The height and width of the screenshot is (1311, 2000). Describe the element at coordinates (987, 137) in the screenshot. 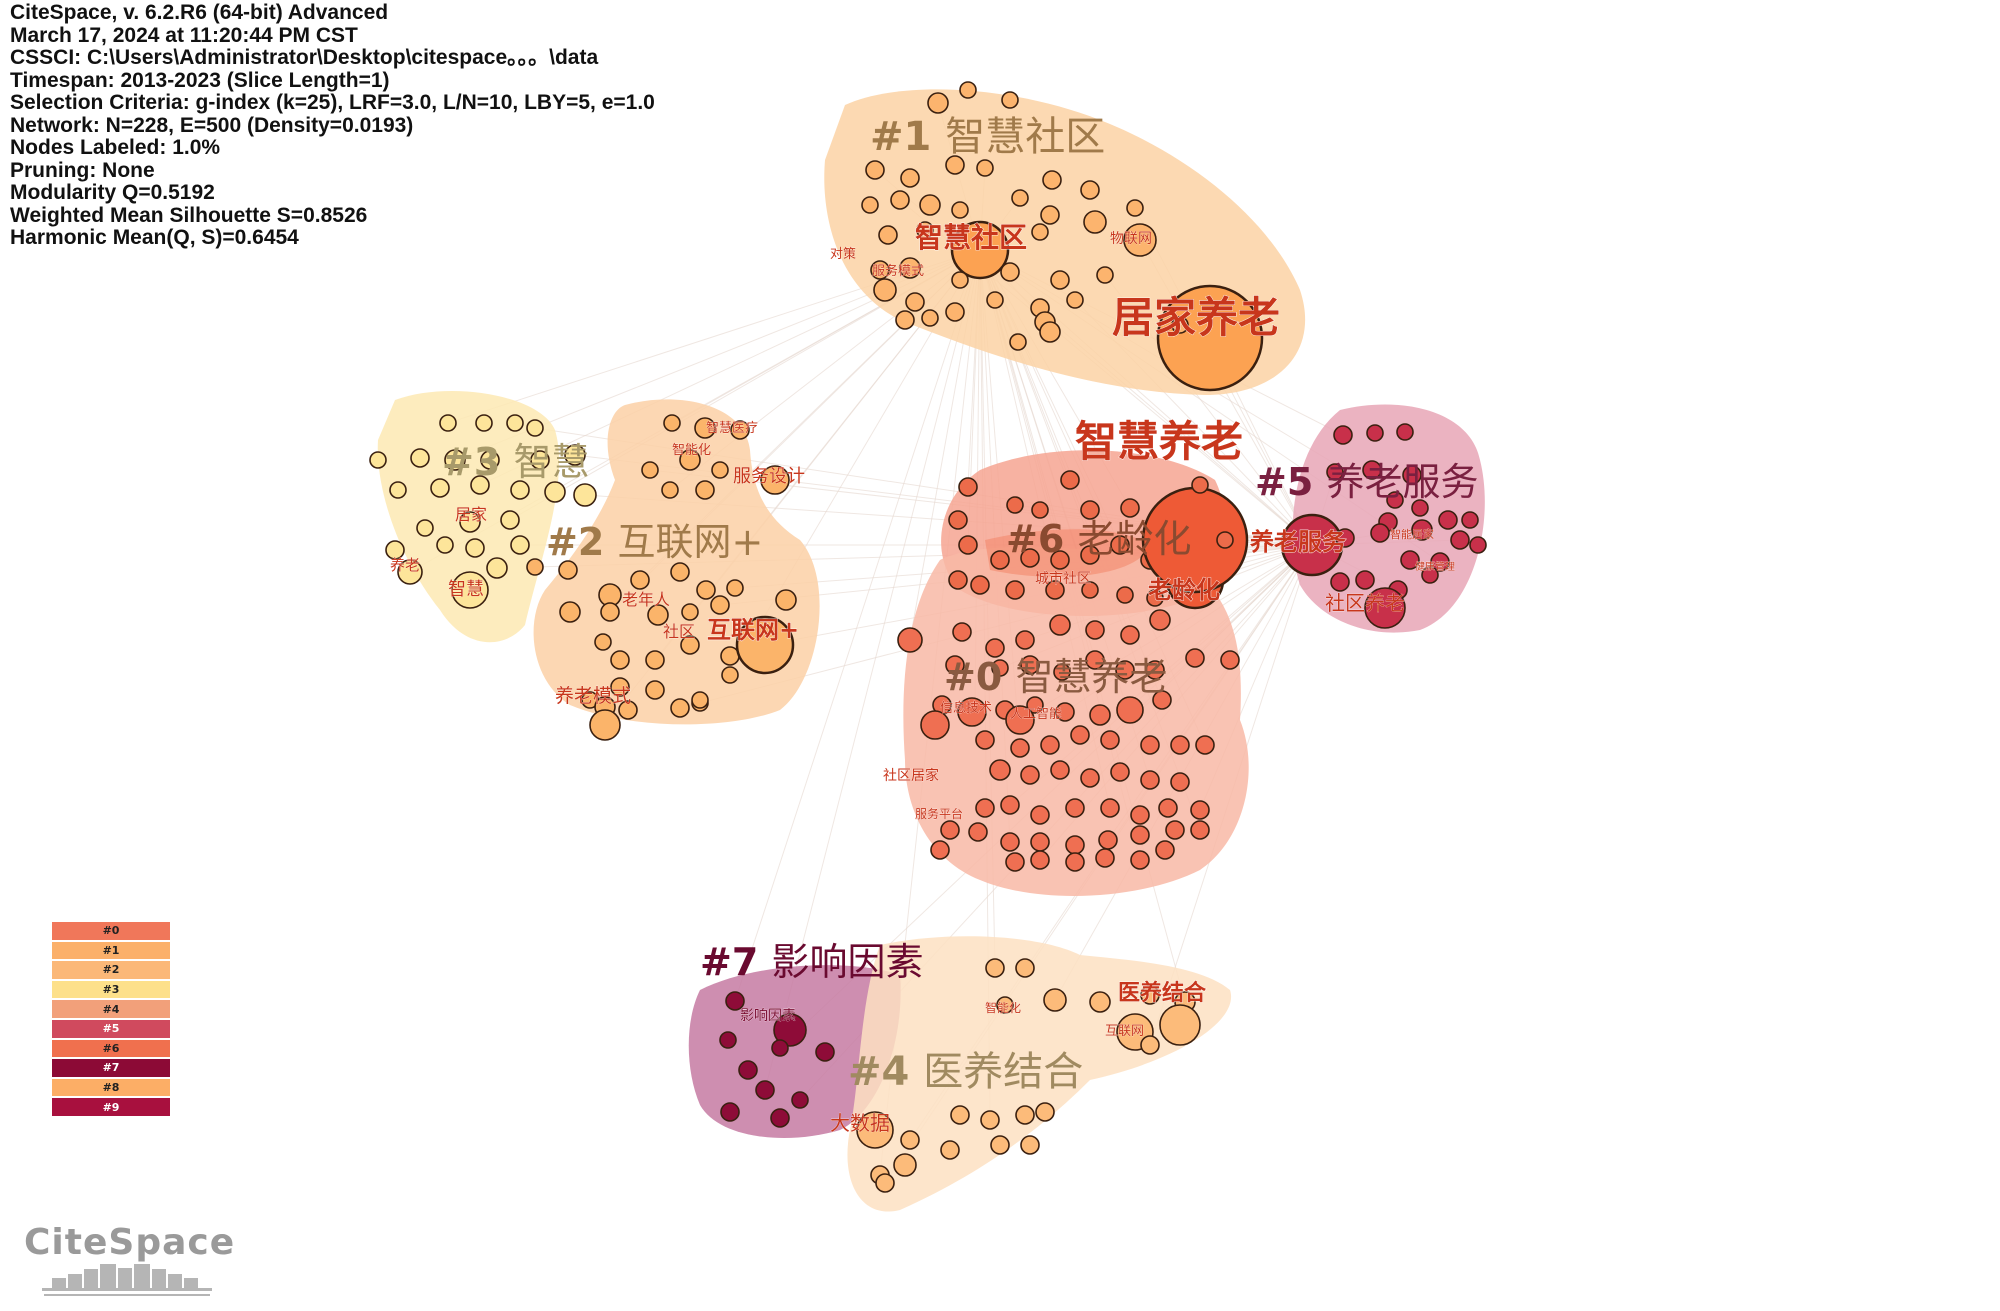

I see `cluster-label-1: #1 智慧社区` at that location.